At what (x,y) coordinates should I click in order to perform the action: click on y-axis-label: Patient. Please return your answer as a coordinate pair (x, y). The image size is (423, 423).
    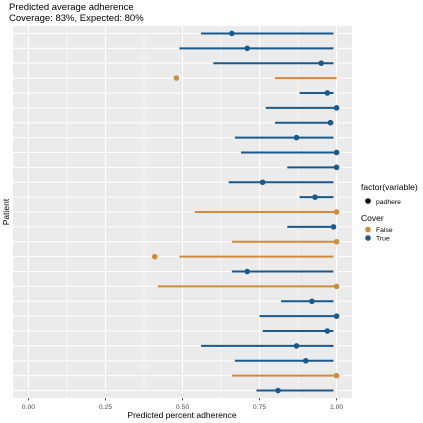
    Looking at the image, I should click on (6, 211).